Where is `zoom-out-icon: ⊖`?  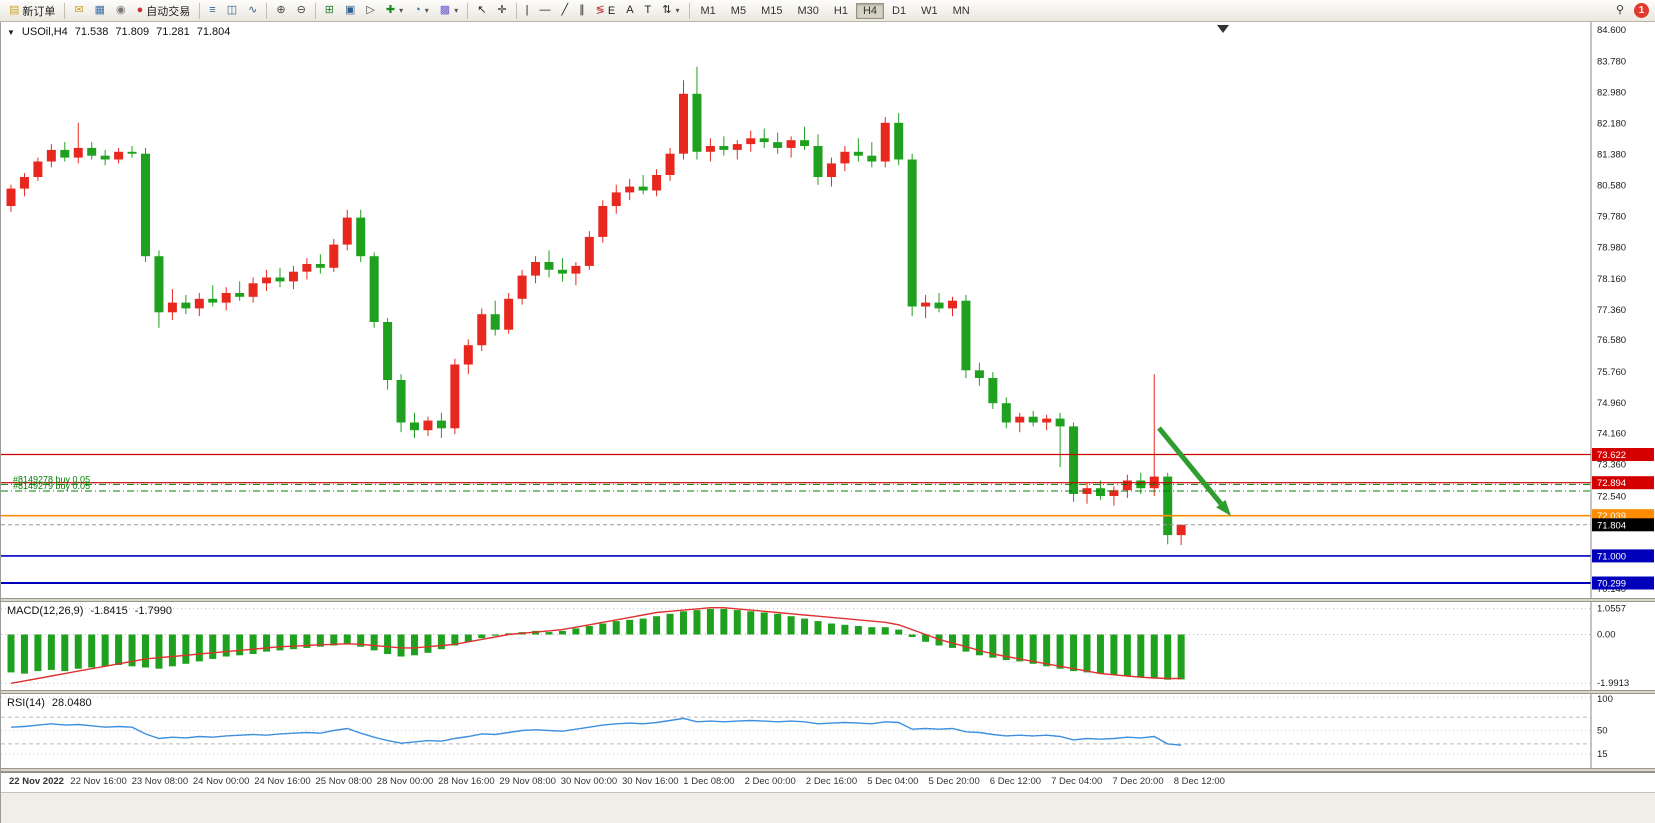
zoom-out-icon: ⊖ is located at coordinates (301, 10).